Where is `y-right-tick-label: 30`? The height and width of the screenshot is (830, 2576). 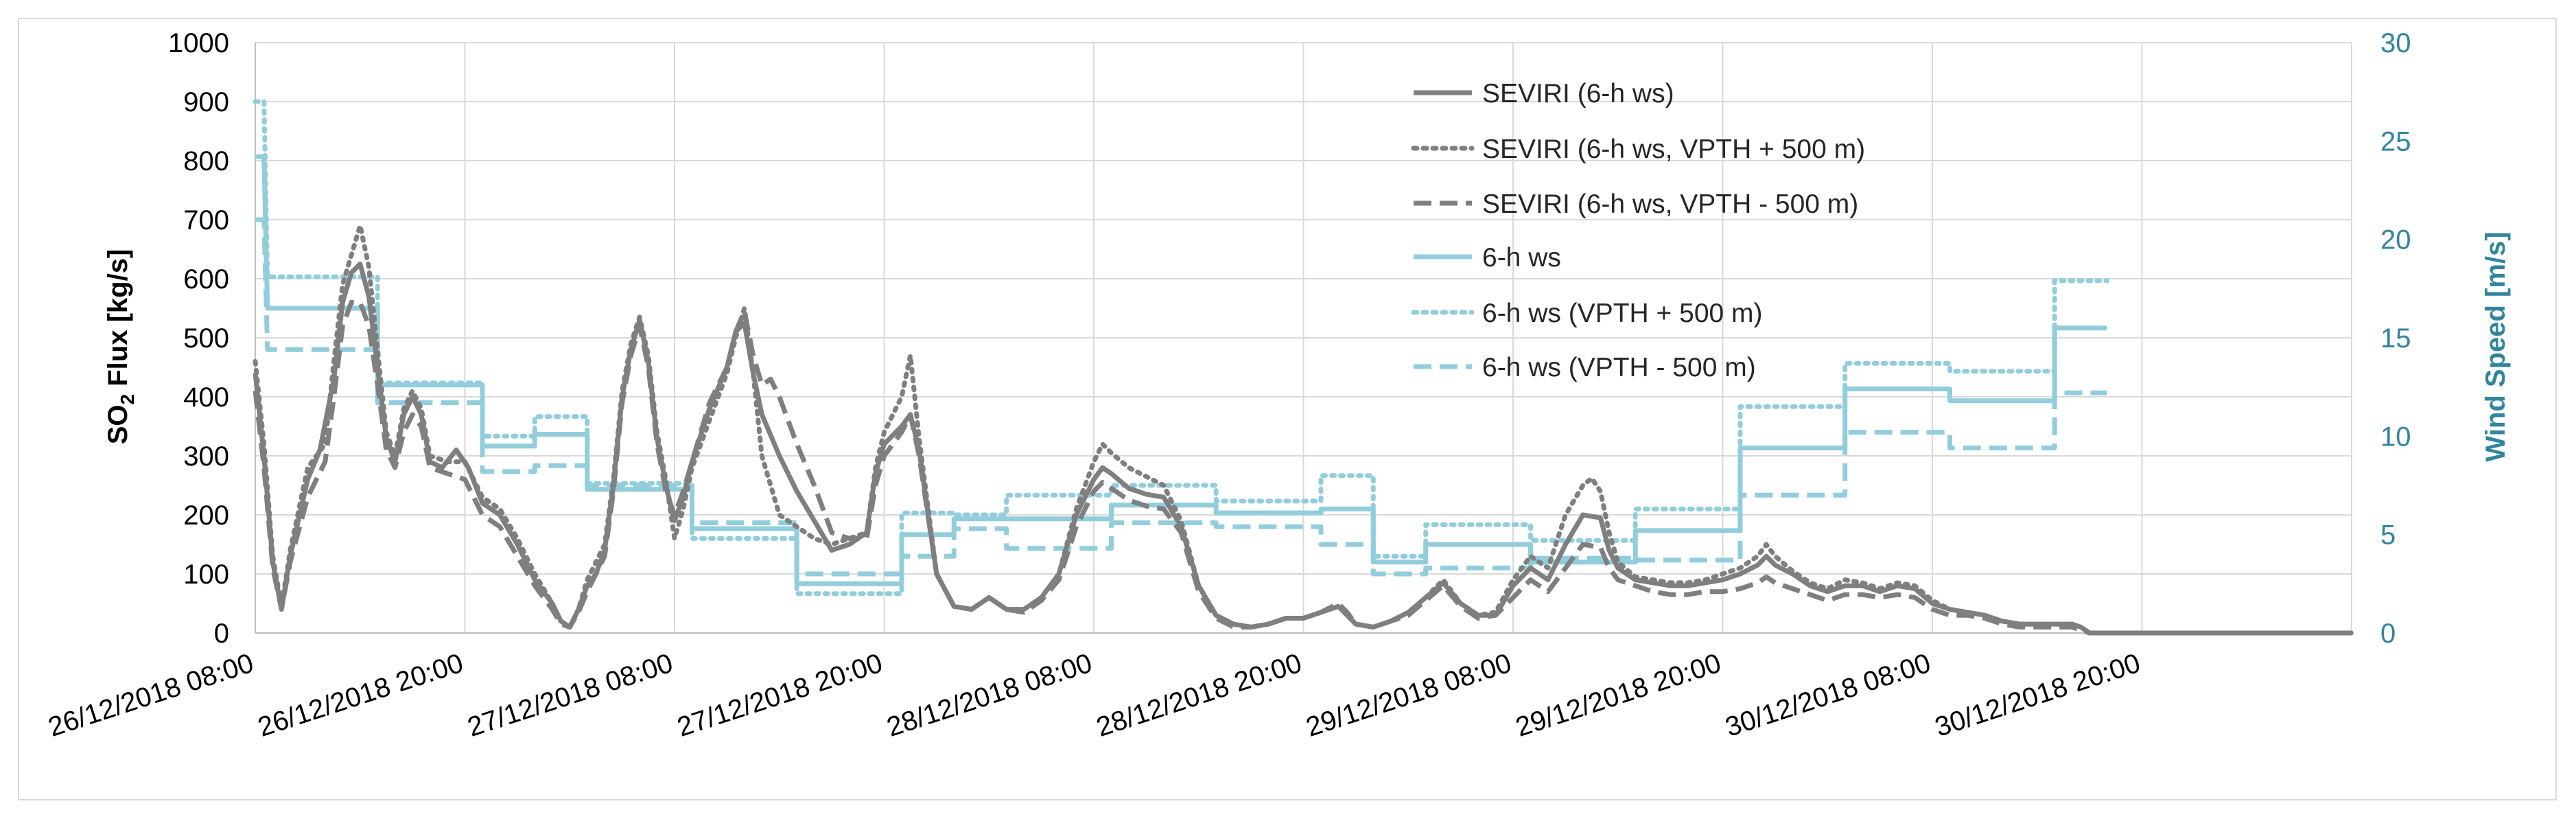
y-right-tick-label: 30 is located at coordinates (2395, 43).